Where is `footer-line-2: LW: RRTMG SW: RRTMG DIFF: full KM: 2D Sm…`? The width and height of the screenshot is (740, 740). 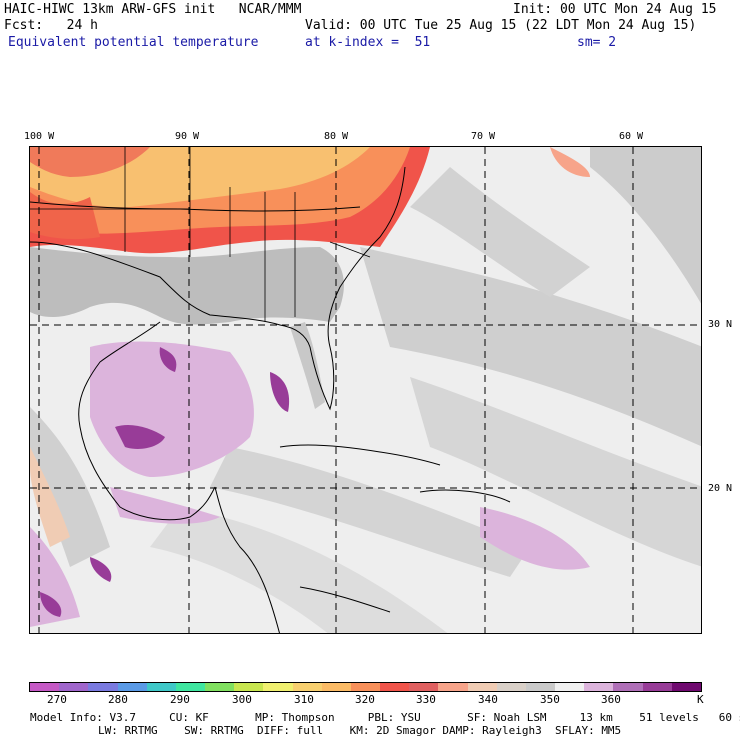 footer-line-2: LW: RRTMG SW: RRTMG DIFF: full KM: 2D Sm… is located at coordinates (360, 730).